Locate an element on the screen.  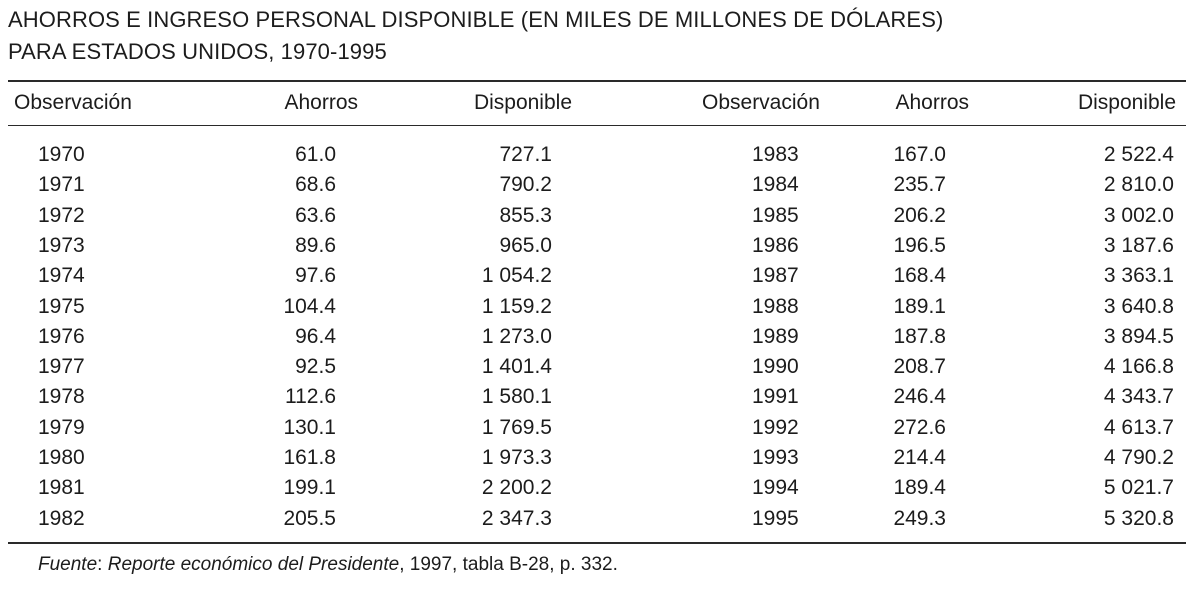
cell-ahorros: 112.6 is located at coordinates (310, 397).